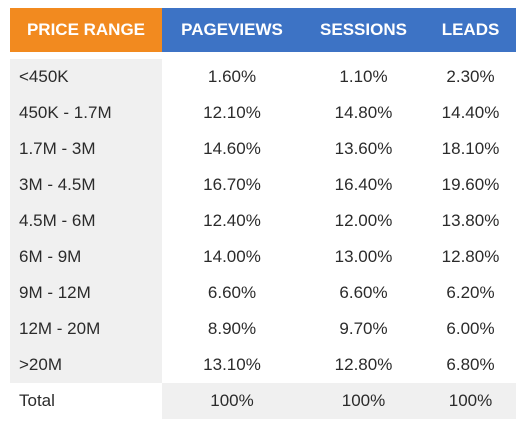 This screenshot has height=422, width=526. I want to click on row-sessions: 13.00%, so click(363, 256).